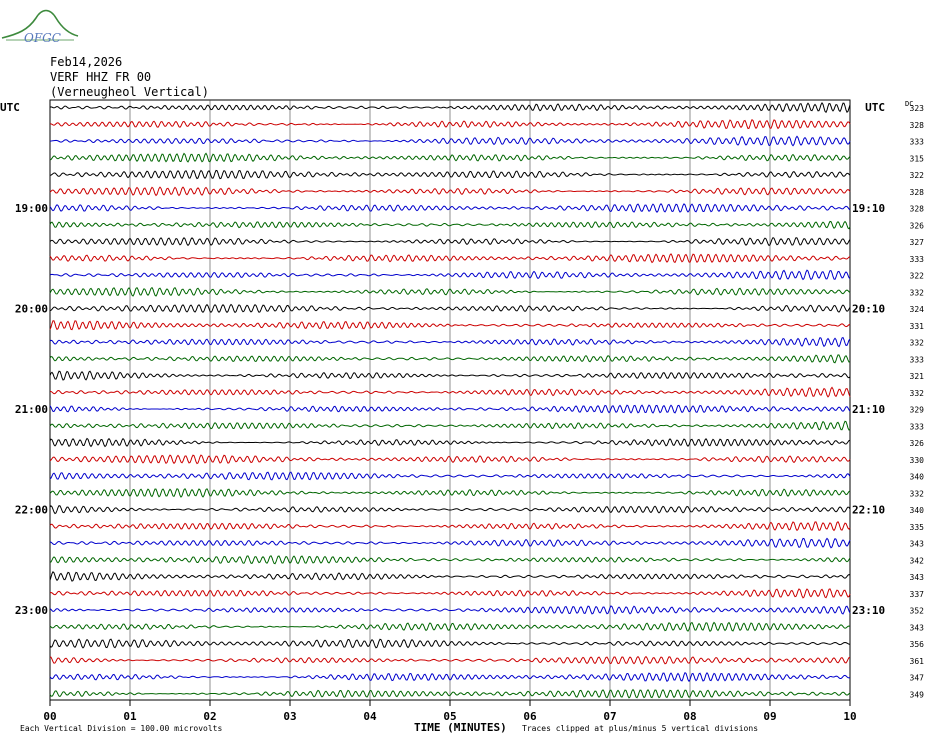  I want to click on left-hour-label: 22:00, so click(31, 510).